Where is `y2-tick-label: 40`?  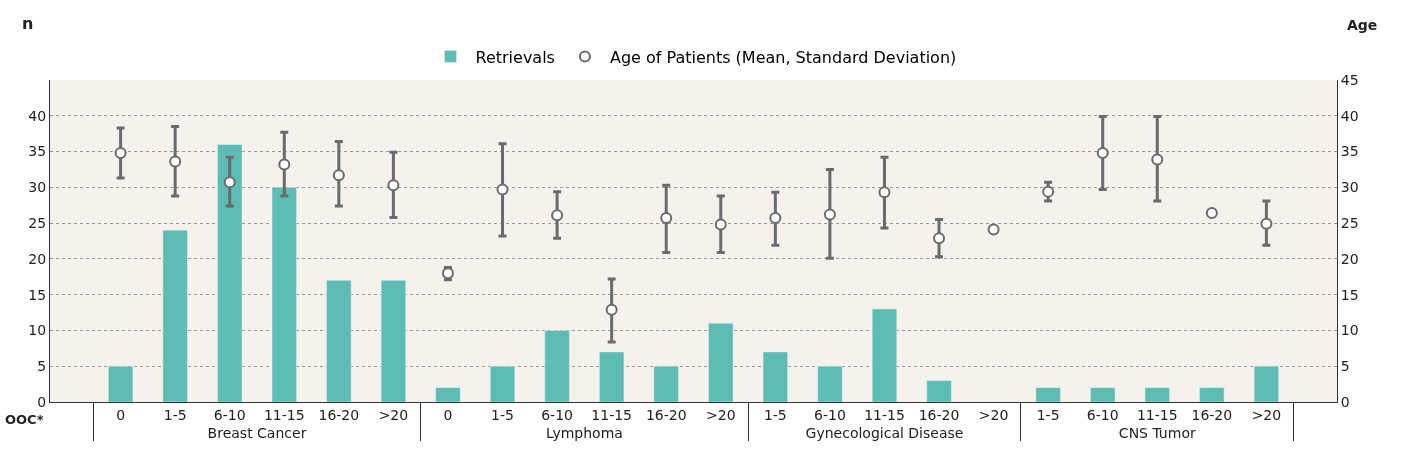
y2-tick-label: 40 is located at coordinates (1349, 115).